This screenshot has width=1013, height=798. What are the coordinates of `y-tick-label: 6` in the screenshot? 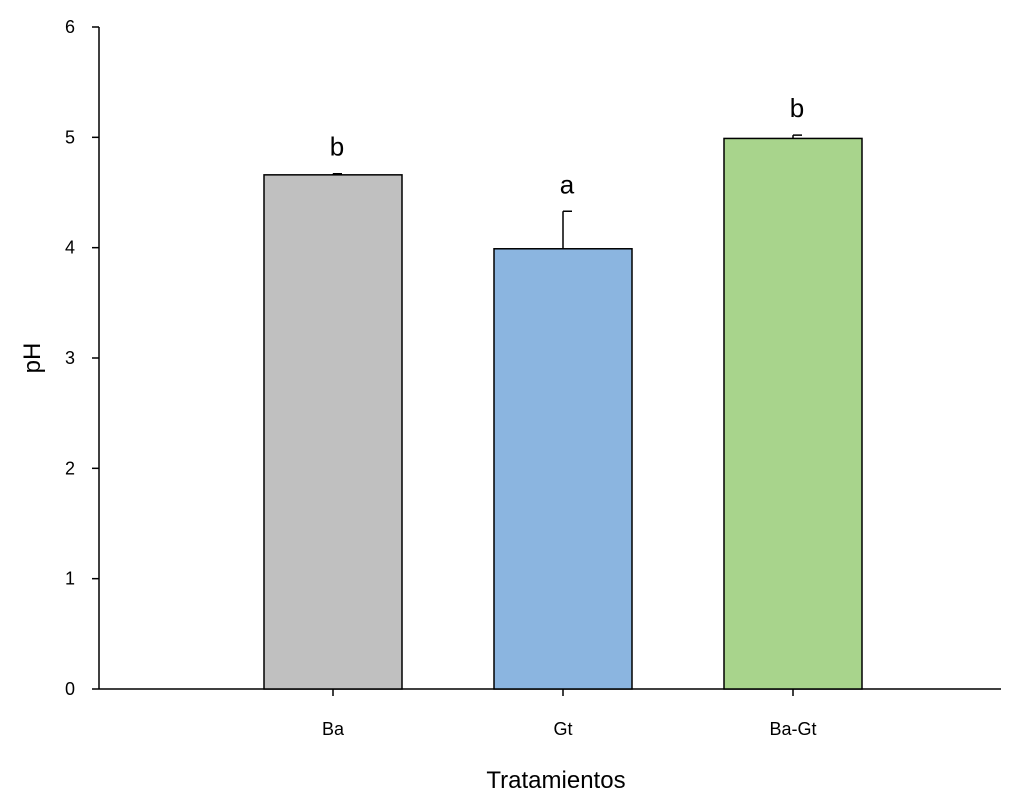 It's located at (70, 27).